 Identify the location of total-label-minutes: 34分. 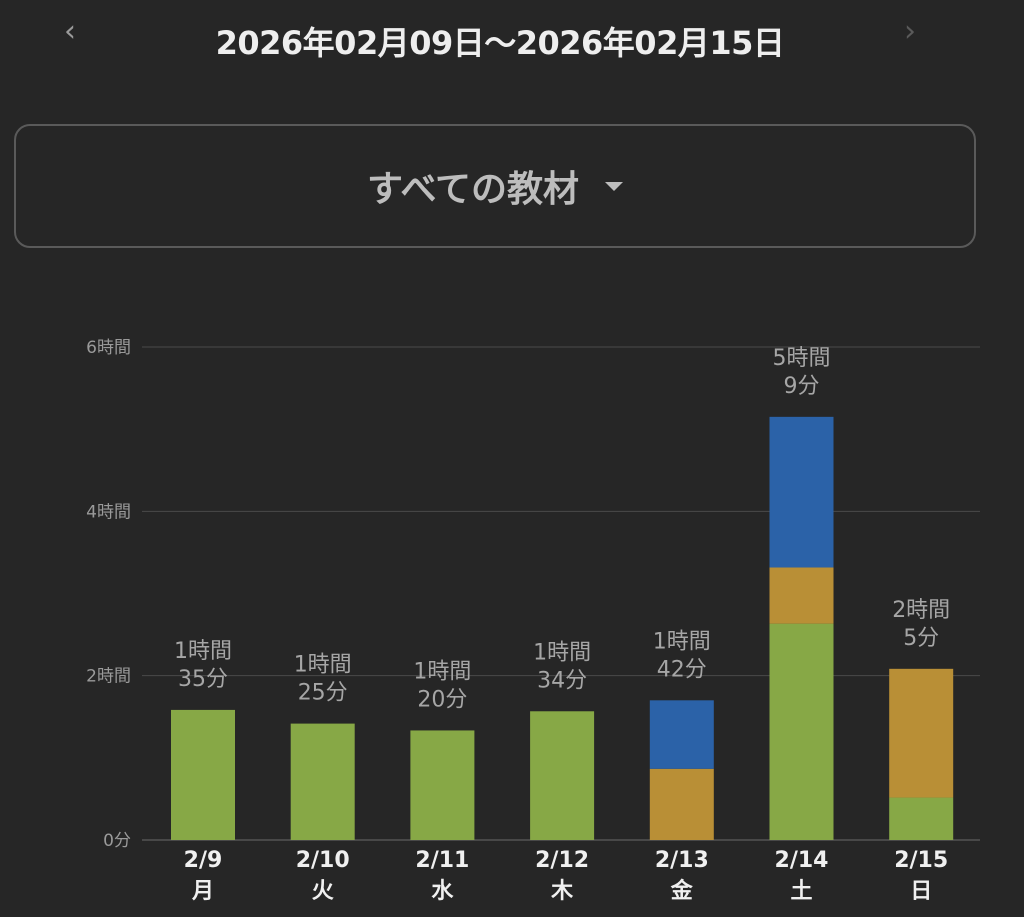
(562, 680).